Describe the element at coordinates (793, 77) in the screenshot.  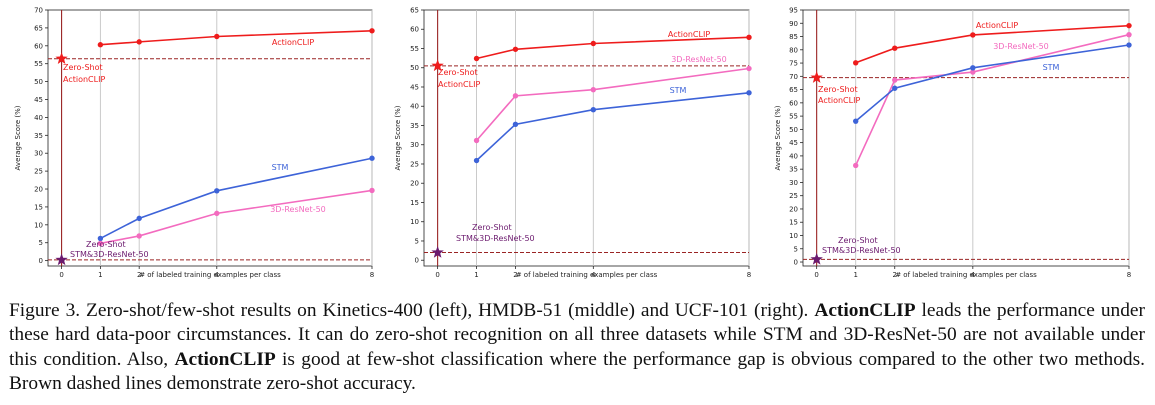
I see `y-tick-label: 70` at that location.